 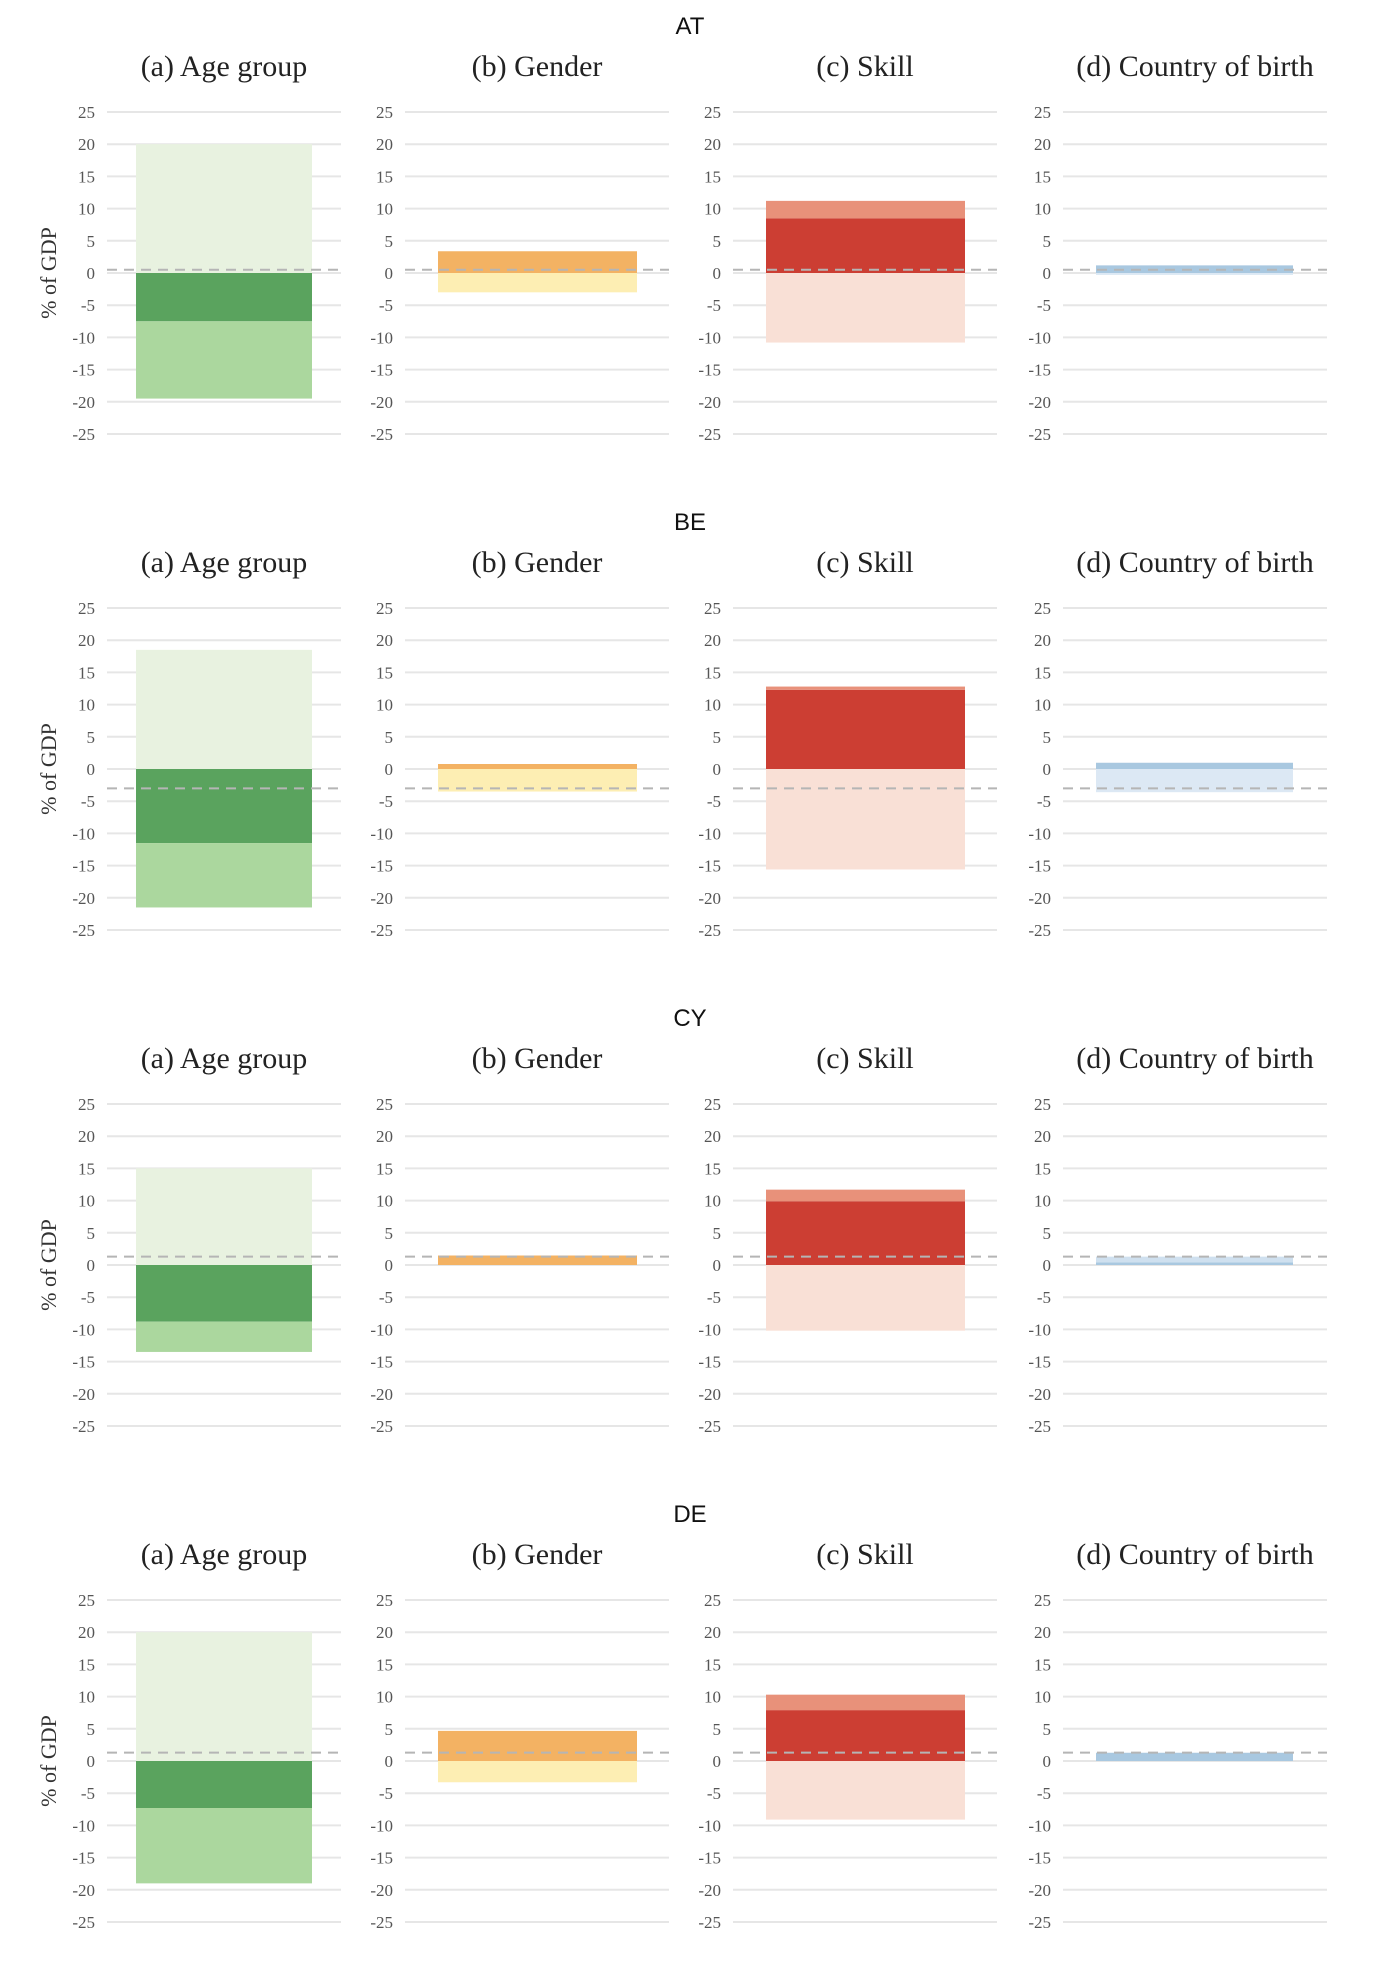 What do you see at coordinates (48, 769) in the screenshot?
I see `y-axis-label: % of GDP` at bounding box center [48, 769].